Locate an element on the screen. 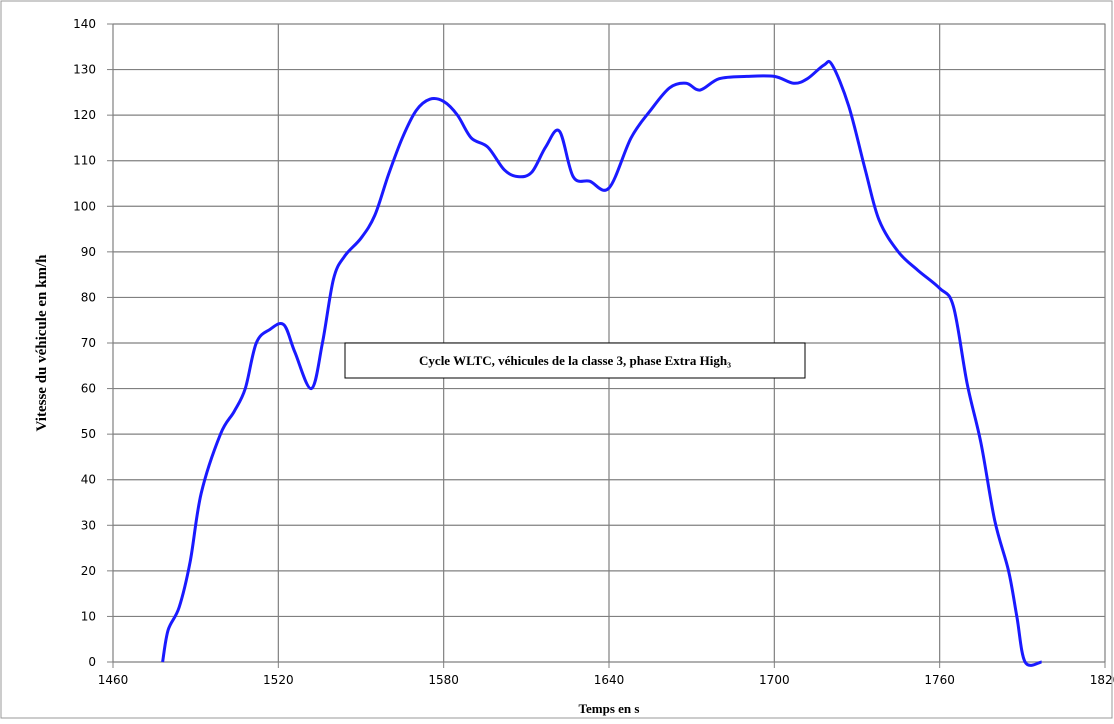 This screenshot has height=724, width=1114. y-tick-label: 140 is located at coordinates (84, 24).